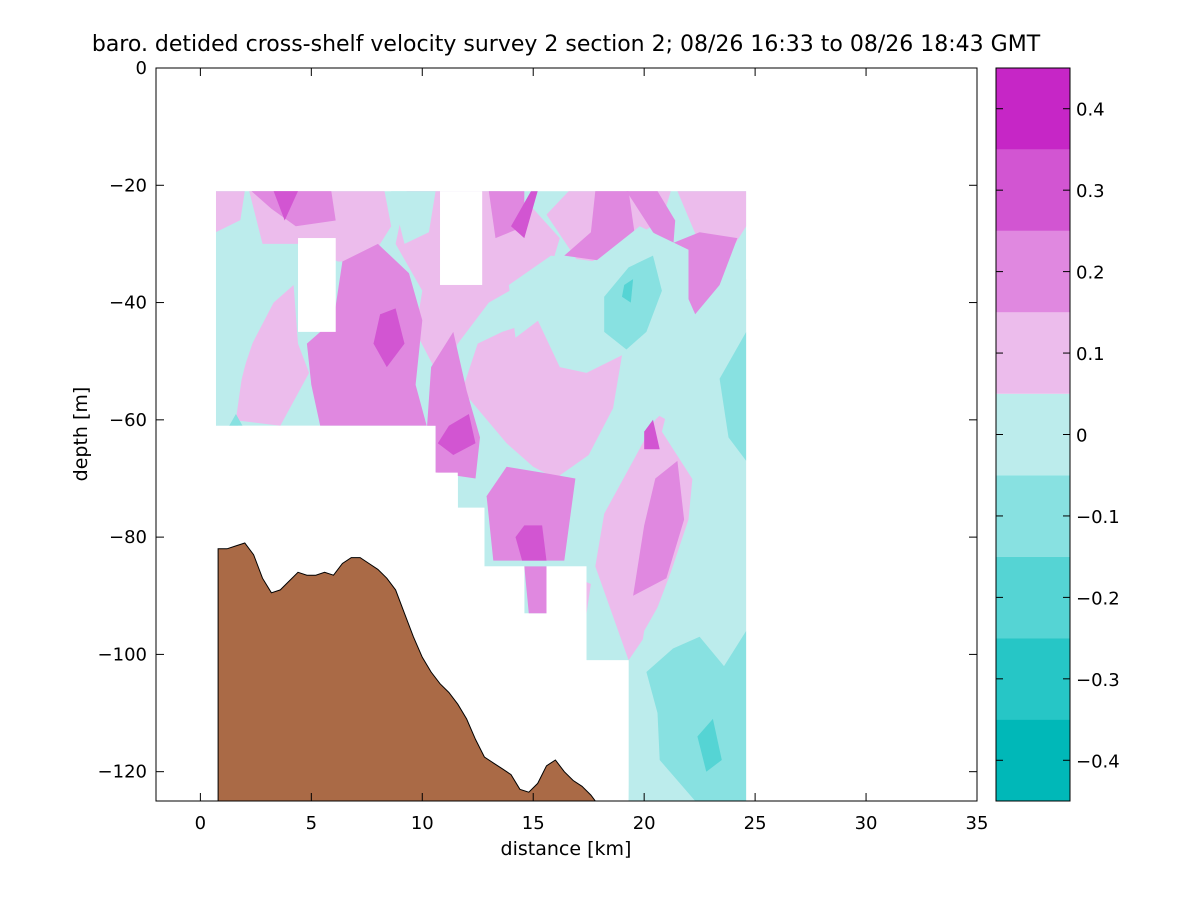 The height and width of the screenshot is (901, 1201). What do you see at coordinates (1098, 517) in the screenshot?
I see `colorbar-tick-label: −0.1` at bounding box center [1098, 517].